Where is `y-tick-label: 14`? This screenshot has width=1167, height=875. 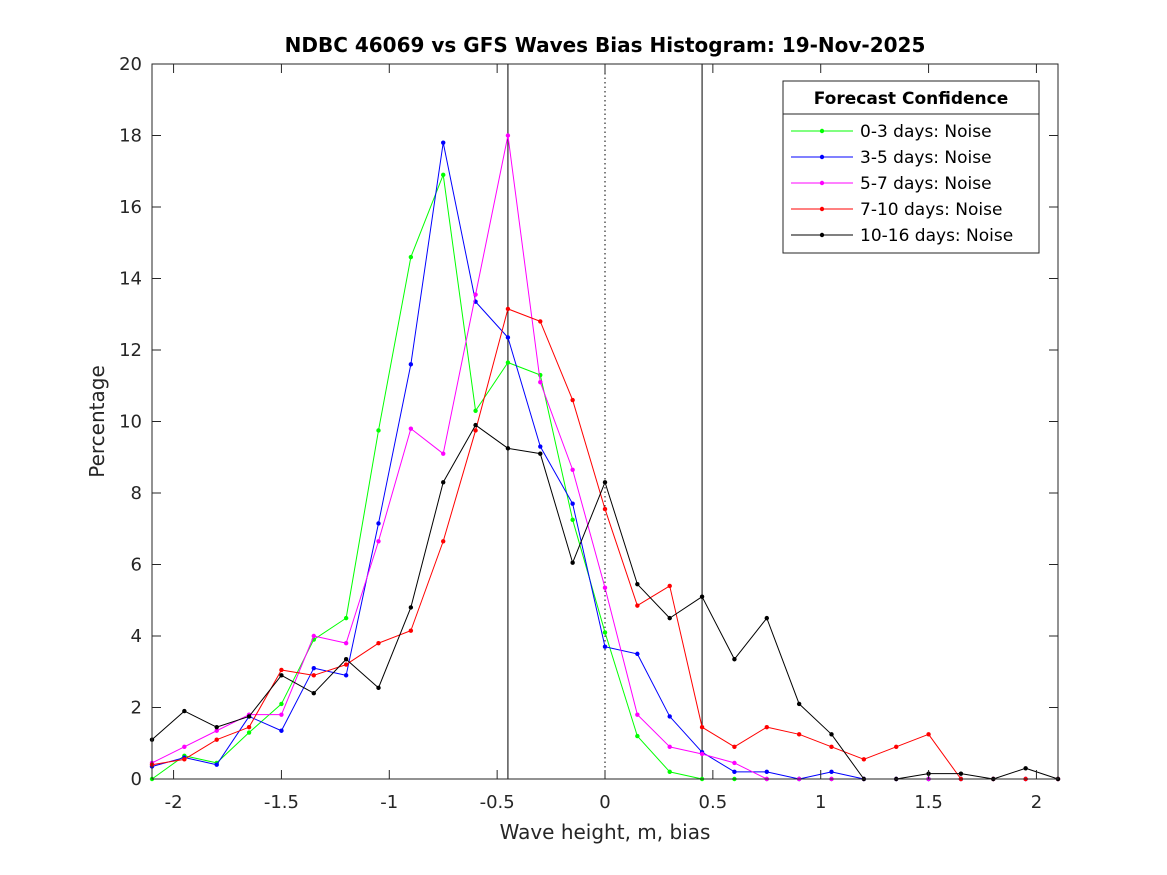 y-tick-label: 14 is located at coordinates (130, 279).